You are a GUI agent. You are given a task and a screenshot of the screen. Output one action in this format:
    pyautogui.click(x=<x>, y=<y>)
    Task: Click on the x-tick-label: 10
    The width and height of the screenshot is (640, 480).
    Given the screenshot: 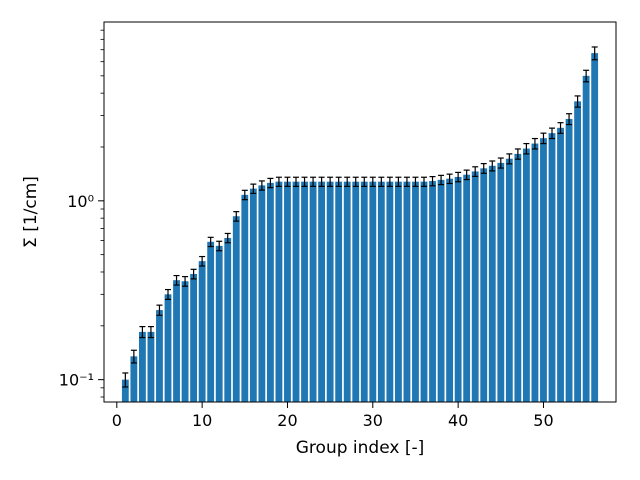 What is the action you would take?
    pyautogui.click(x=202, y=420)
    